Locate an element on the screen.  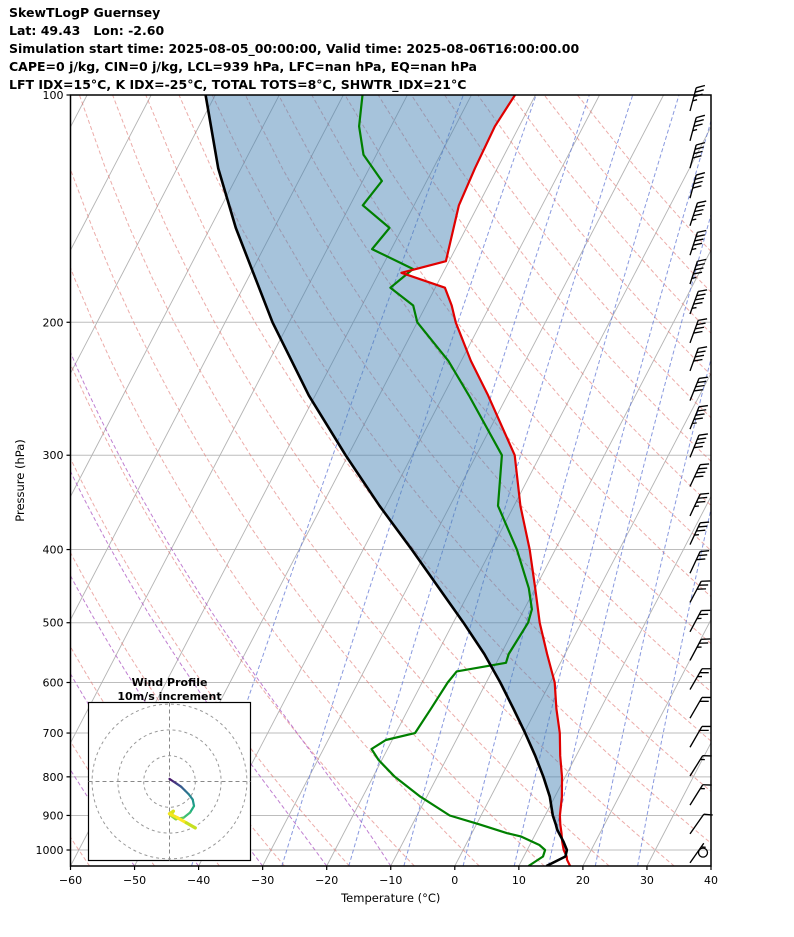
pressure-tick-label: 400 is located at coordinates (53, 550).